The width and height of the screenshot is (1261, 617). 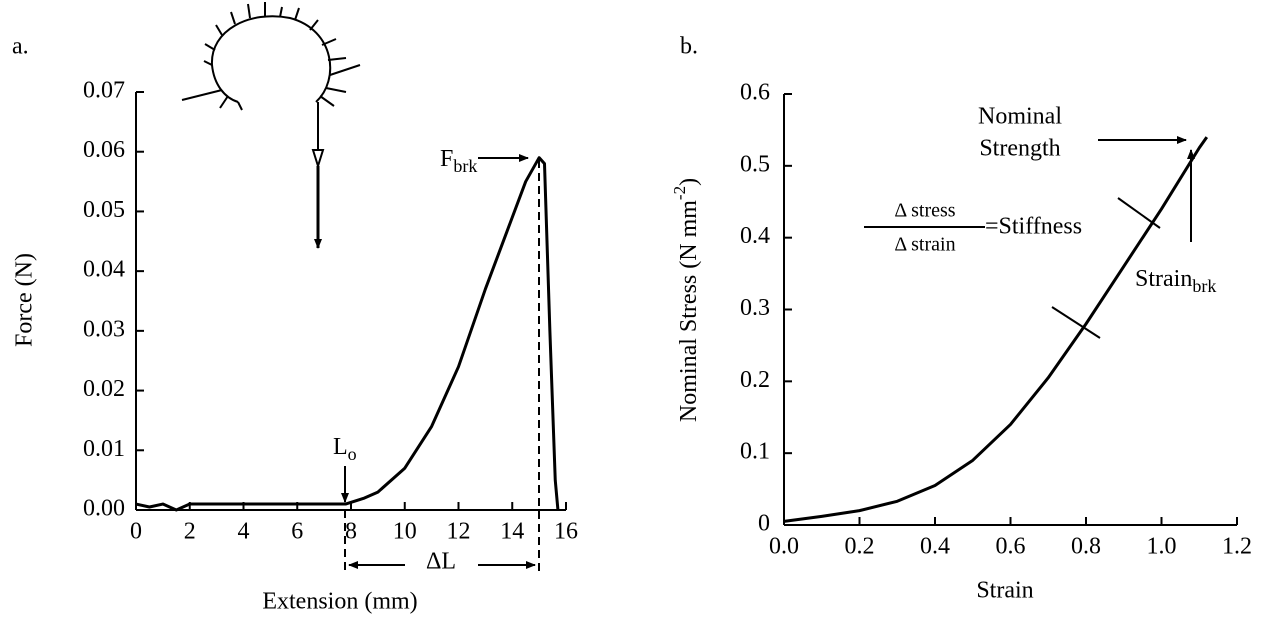 What do you see at coordinates (764, 524) in the screenshot?
I see `y-tick-label: 0` at bounding box center [764, 524].